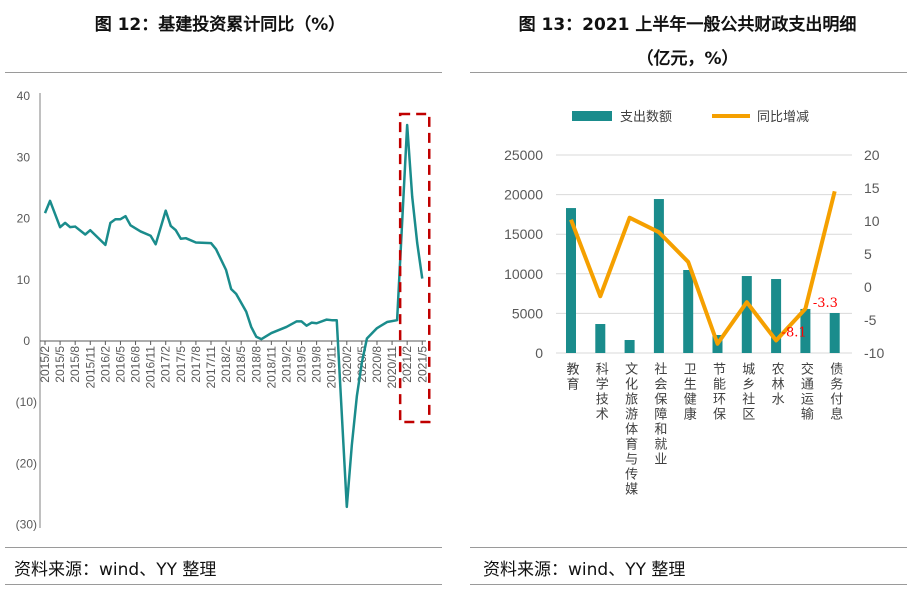 The image size is (917, 591). Describe the element at coordinates (872, 155) in the screenshot. I see `right-right-y-tick-label: 20` at that location.